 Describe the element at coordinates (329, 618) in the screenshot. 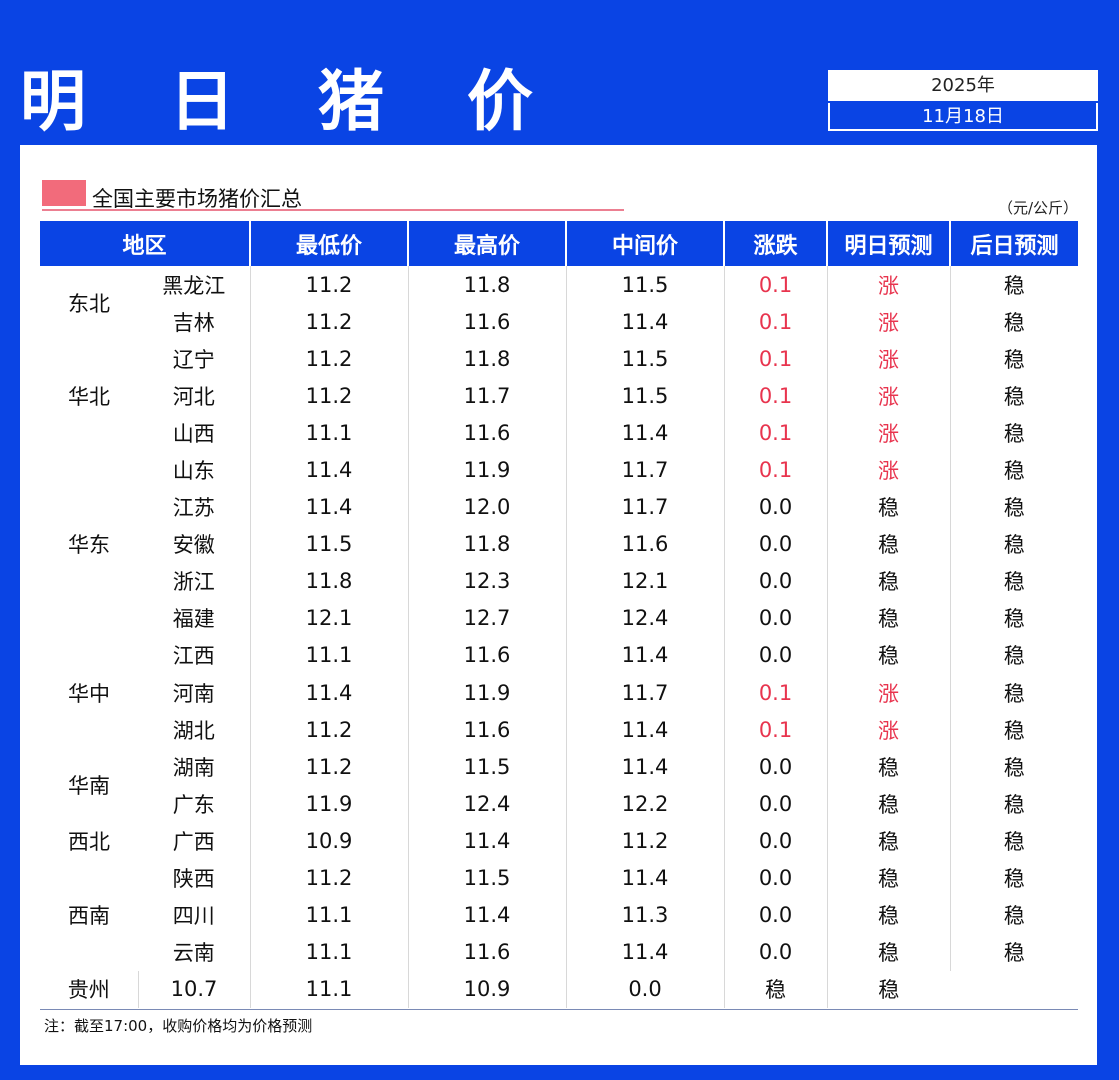

I see `low-price-cell: 12.1` at that location.